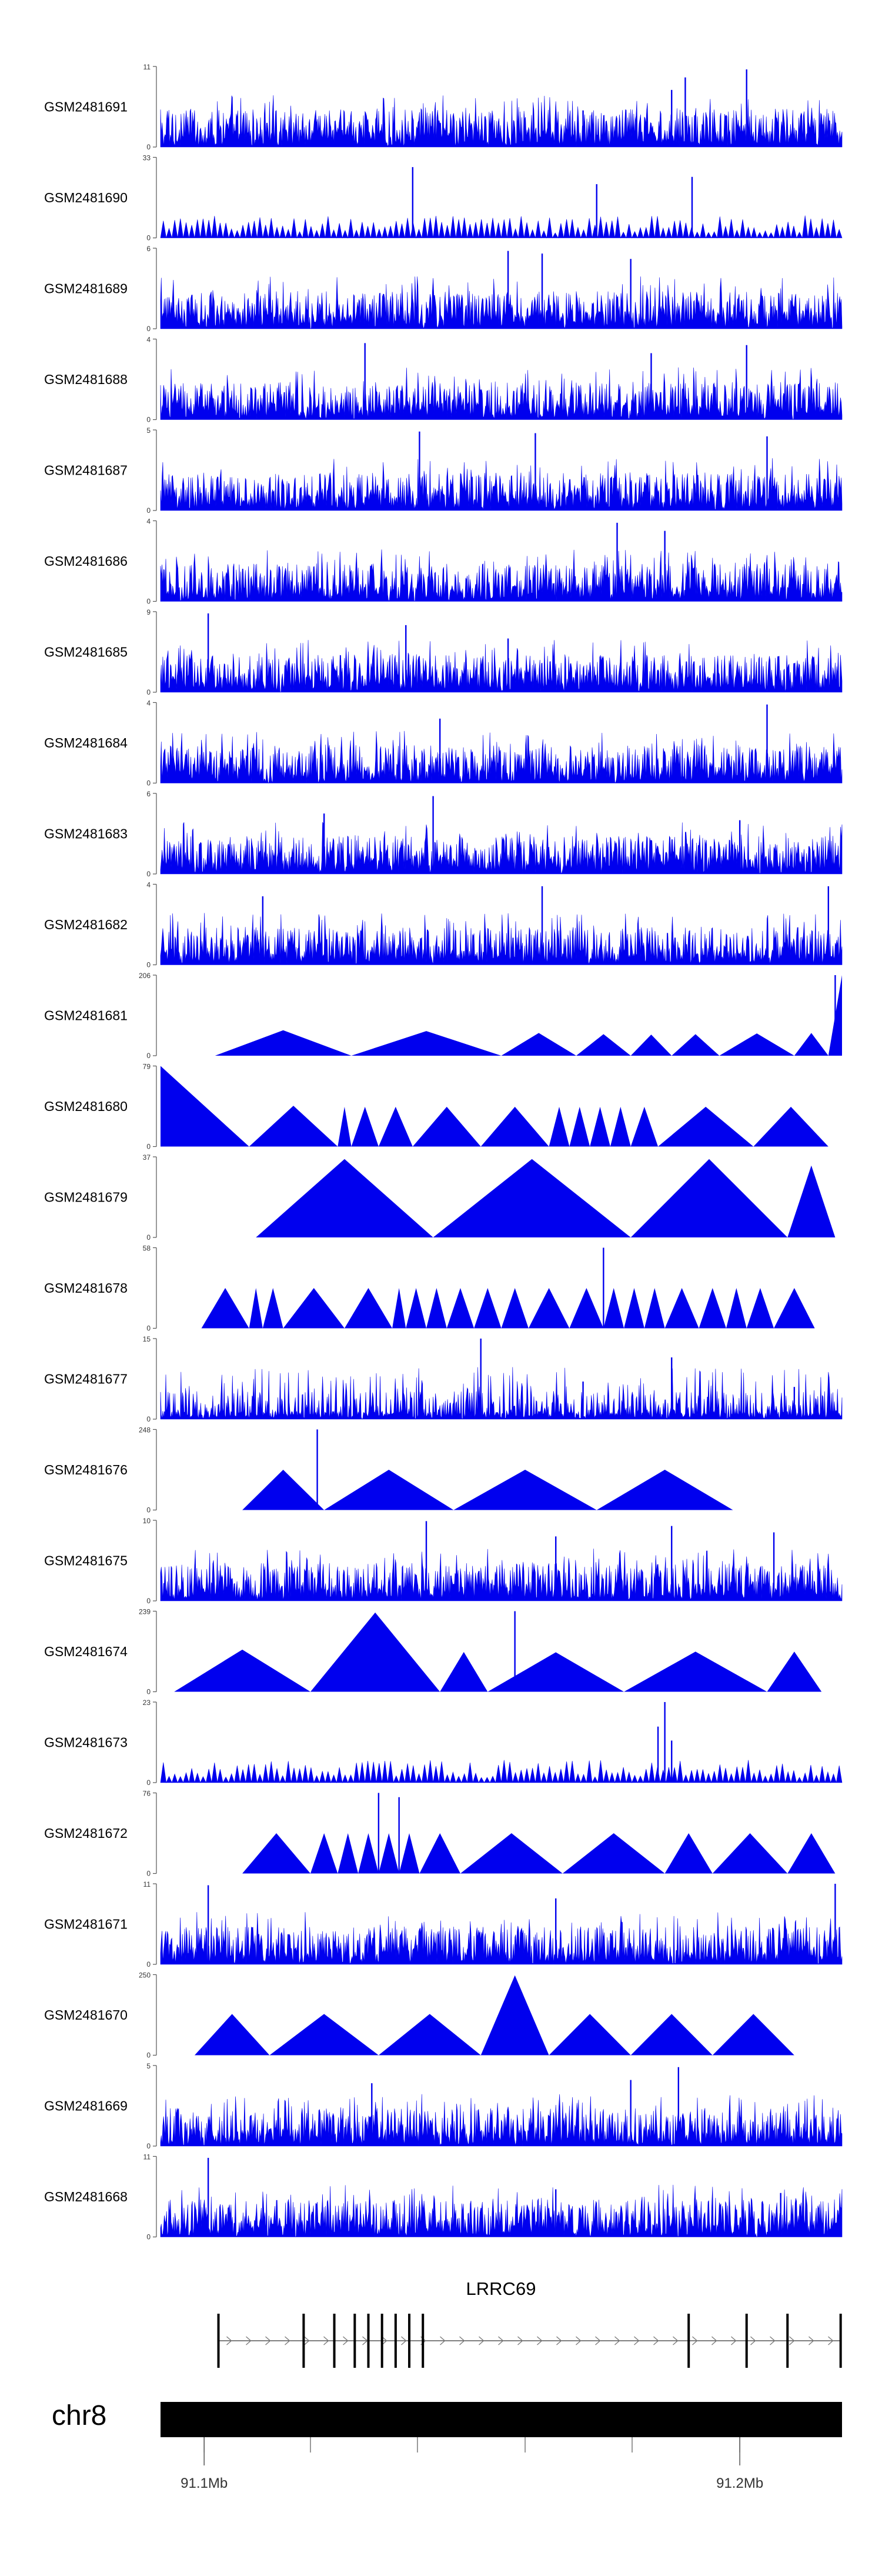 The width and height of the screenshot is (882, 2576). Describe the element at coordinates (443, 380) in the screenshot. I see `track-GSM2481688: GSM2481688 4 0` at that location.